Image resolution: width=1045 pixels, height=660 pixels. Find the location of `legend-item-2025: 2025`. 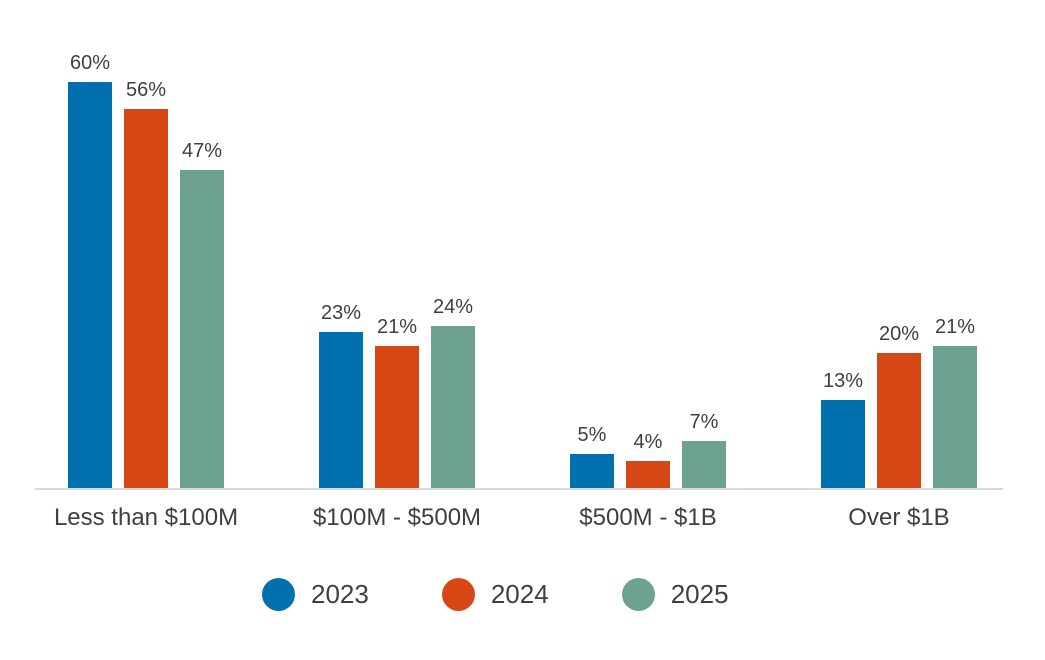

legend-item-2025: 2025 is located at coordinates (675, 594).